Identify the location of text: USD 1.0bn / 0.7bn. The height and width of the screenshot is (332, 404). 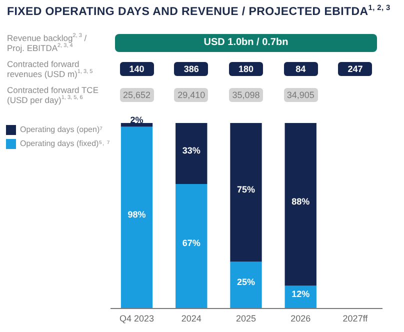
(246, 43).